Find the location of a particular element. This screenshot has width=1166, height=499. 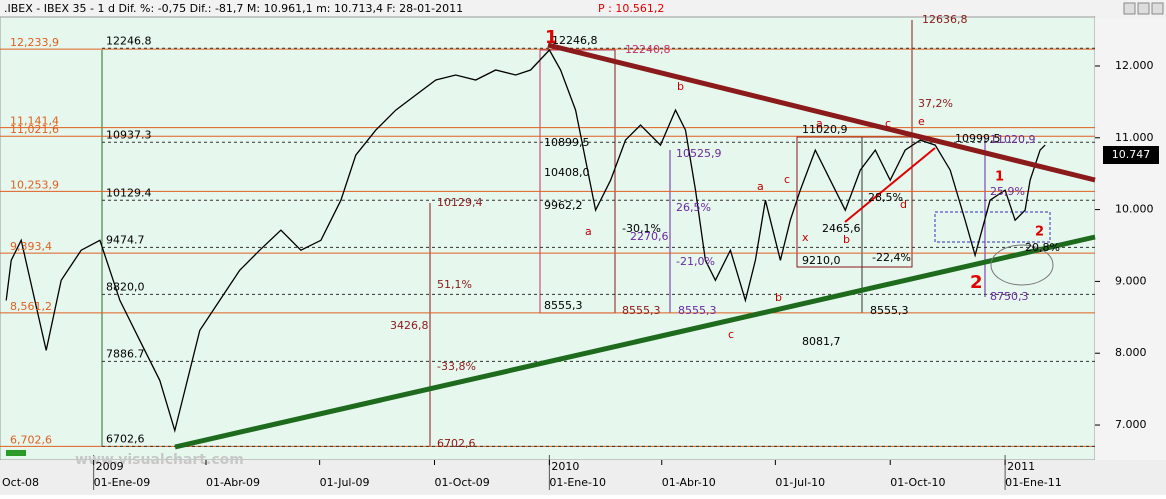

annotation: -33,8% is located at coordinates (456, 366).